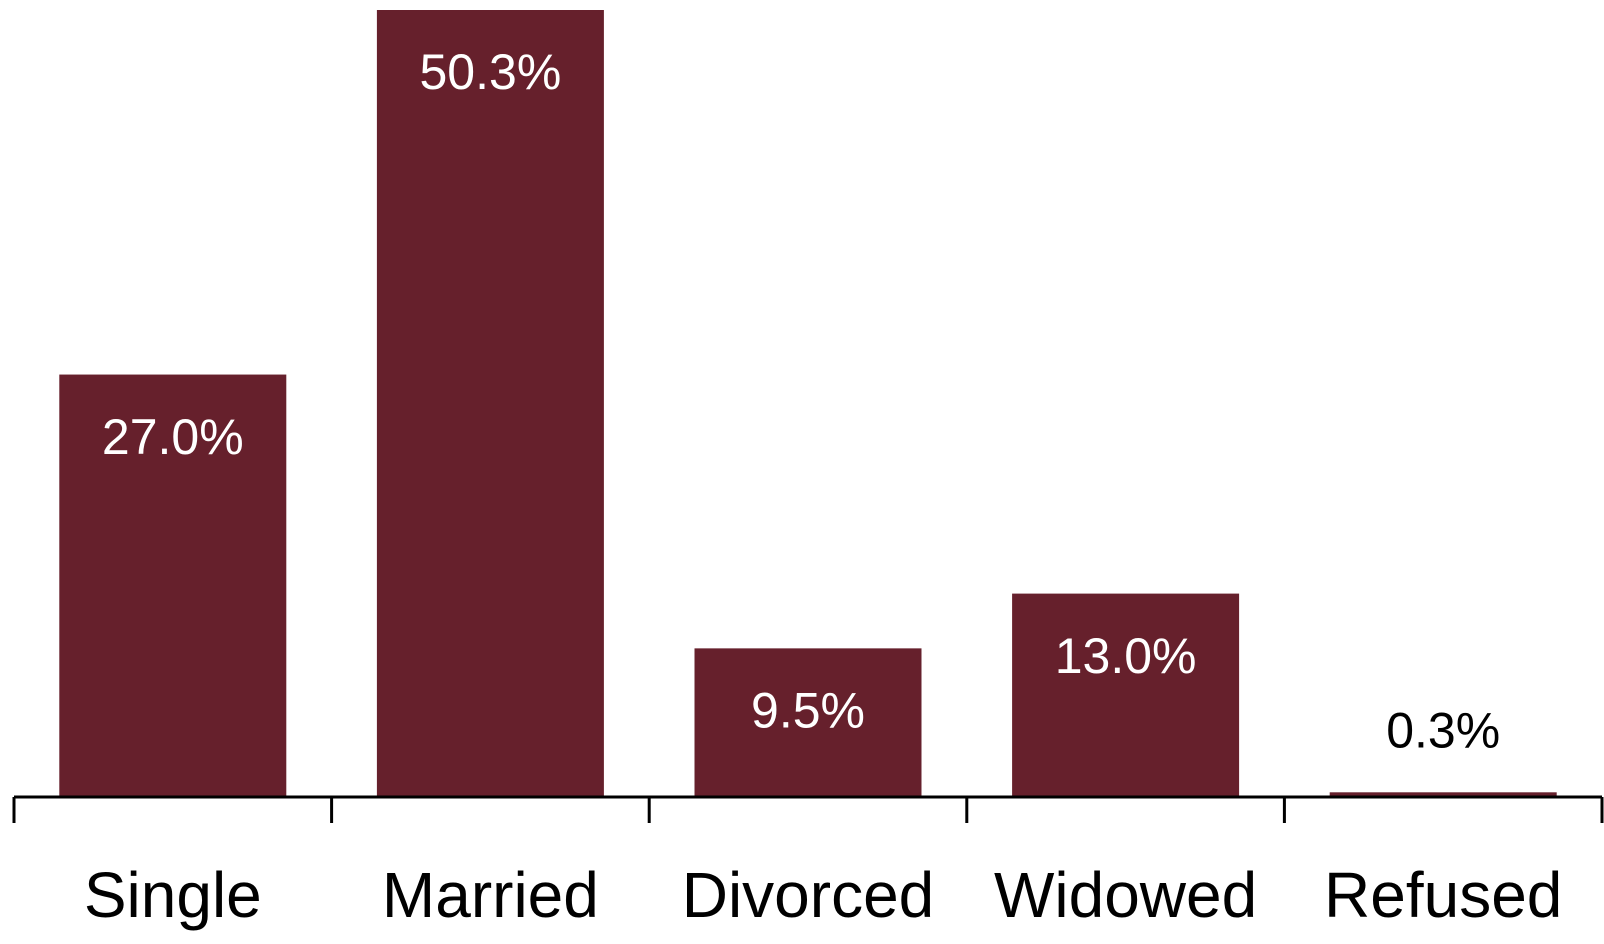 This screenshot has width=1604, height=944. What do you see at coordinates (1125, 895) in the screenshot?
I see `x-tick-label: Widowed` at bounding box center [1125, 895].